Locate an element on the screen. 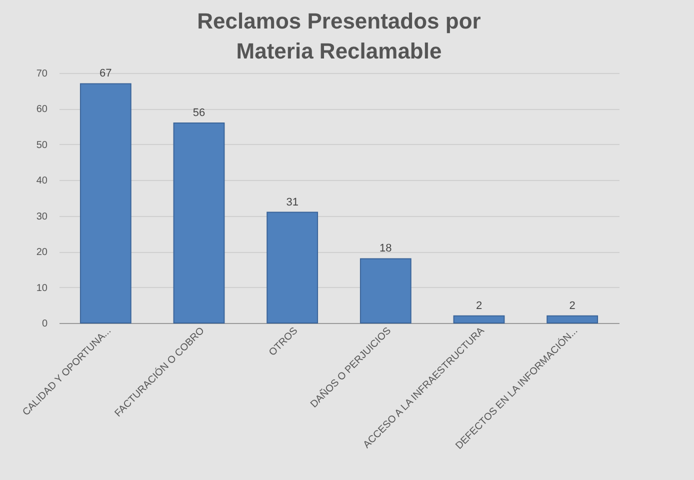 The height and width of the screenshot is (480, 694). chart-title: Reclamos Presentados por Materia Reclamable is located at coordinates (339, 36).